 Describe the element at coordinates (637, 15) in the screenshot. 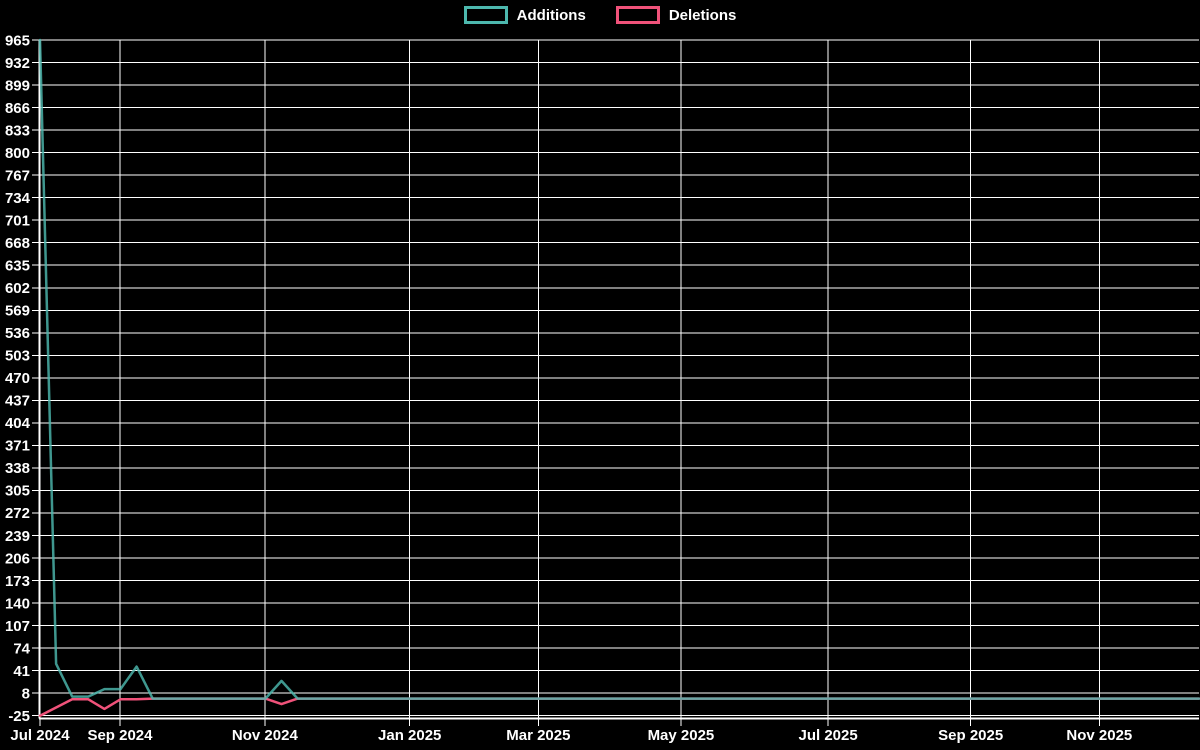

I see `legend-swatch-deletions` at that location.